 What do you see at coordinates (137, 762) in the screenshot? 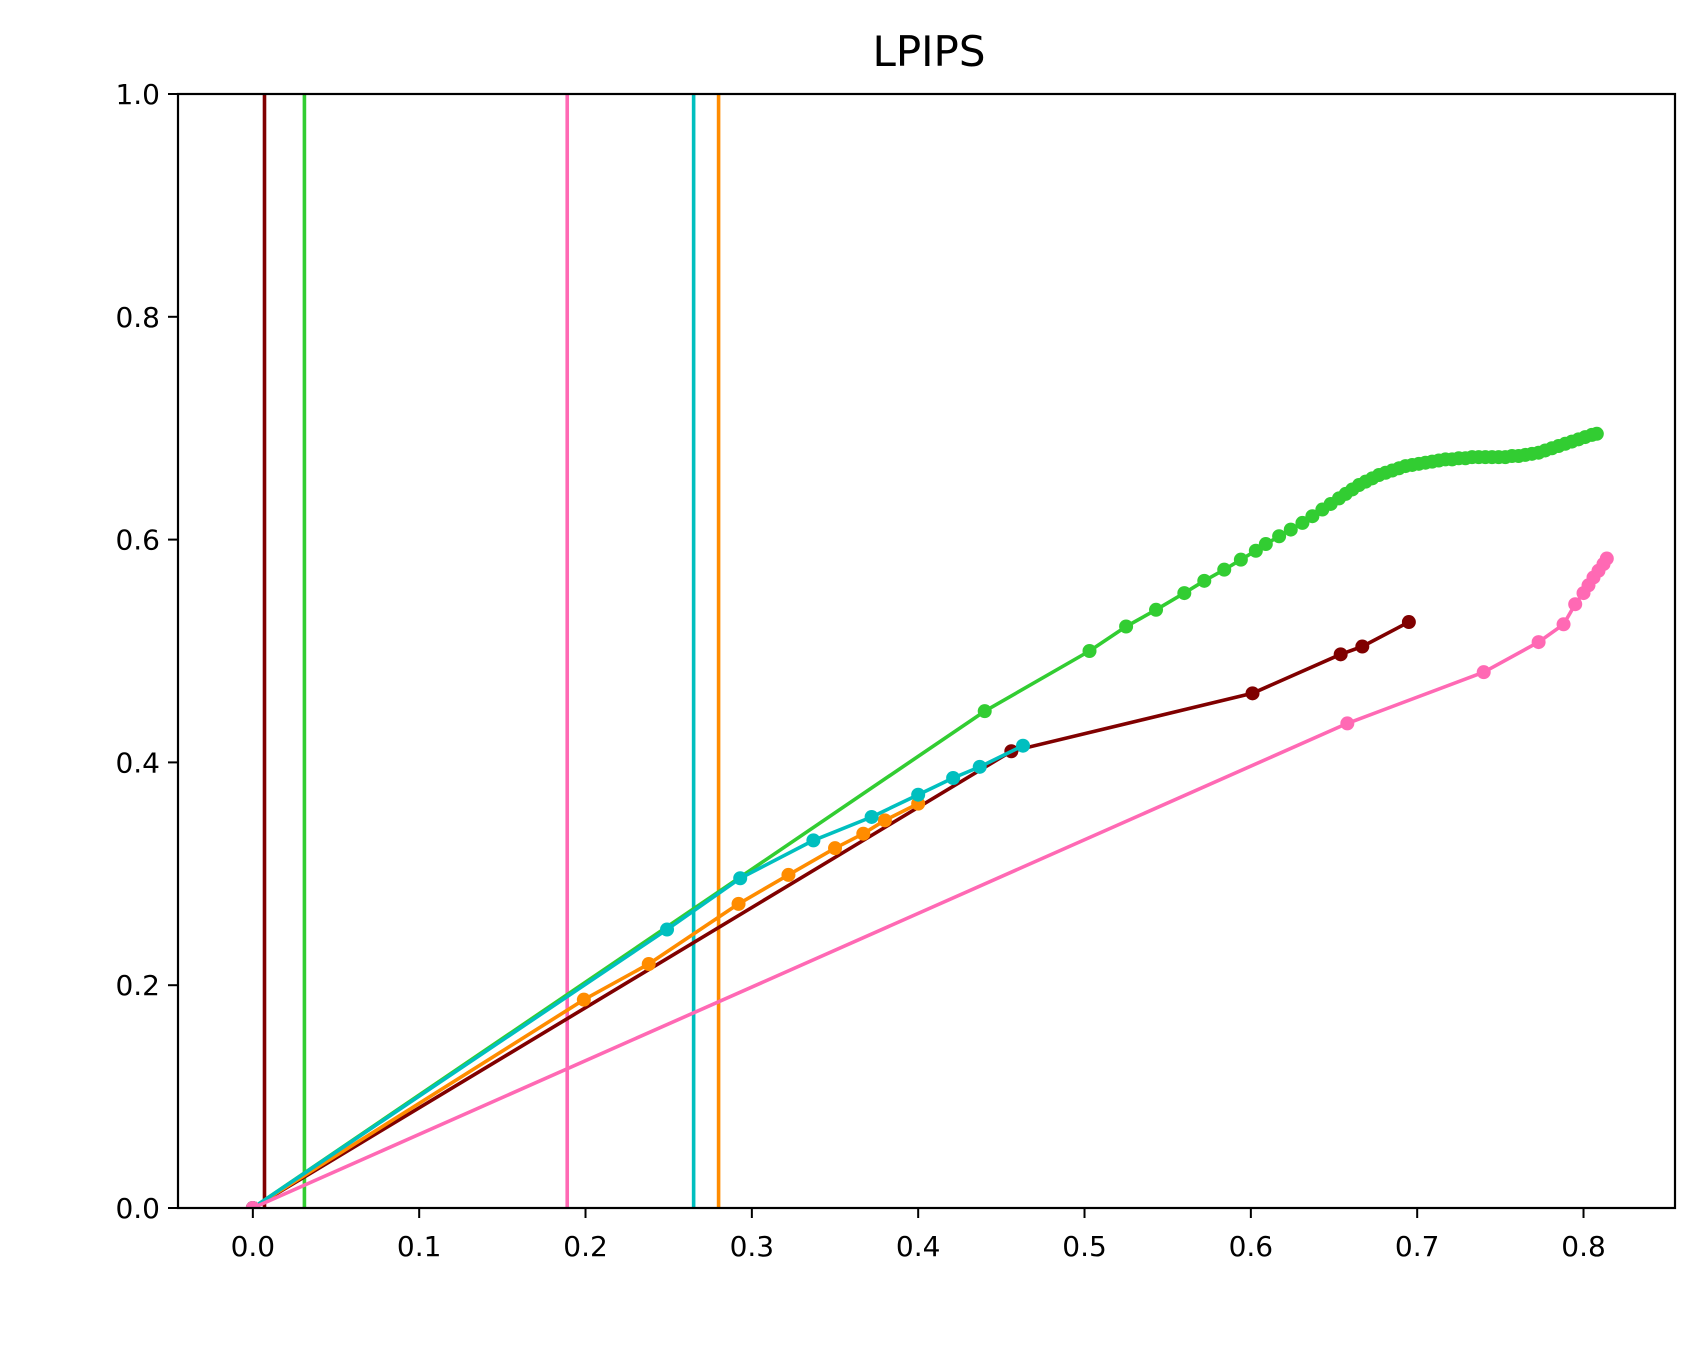
I see `y-tick-label: 0.4` at bounding box center [137, 762].